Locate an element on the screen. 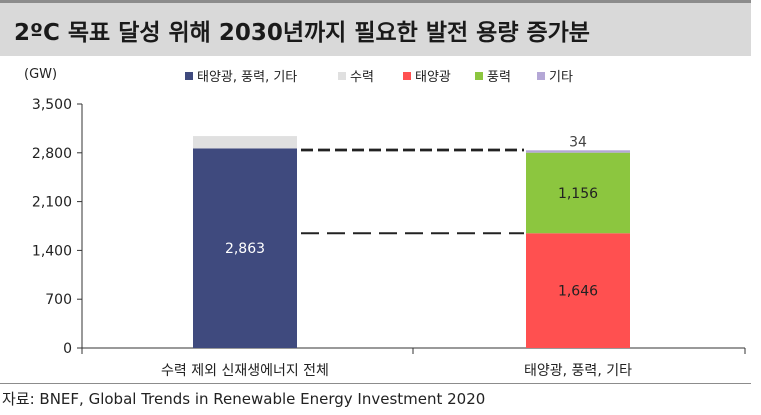  legend-label-1: 수력 is located at coordinates (362, 77).